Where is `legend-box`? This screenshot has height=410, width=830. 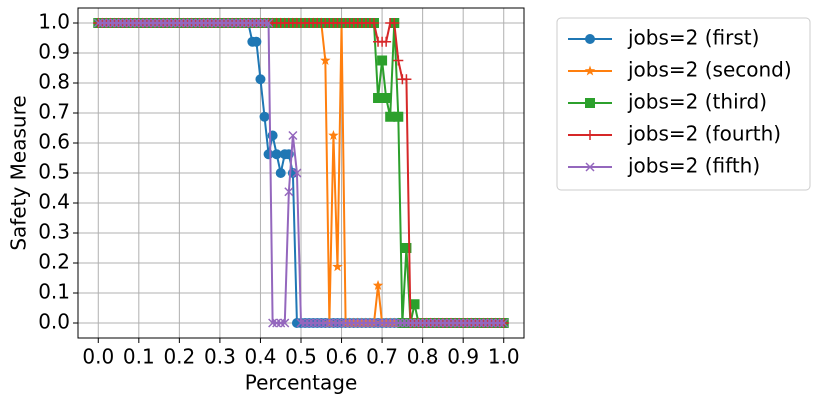 legend-box is located at coordinates (683, 104).